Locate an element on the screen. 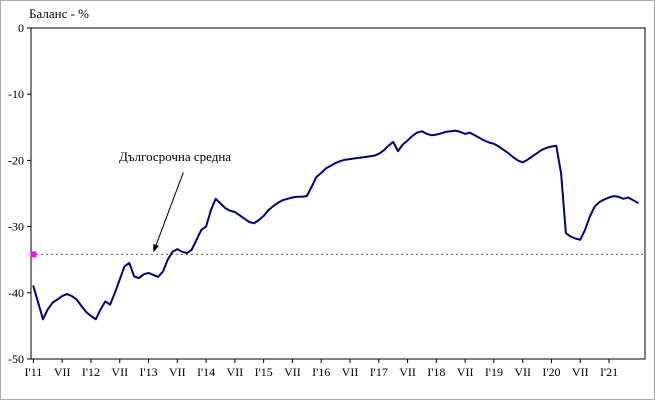 The width and height of the screenshot is (655, 400). annotation-arrow-line is located at coordinates (169, 209).